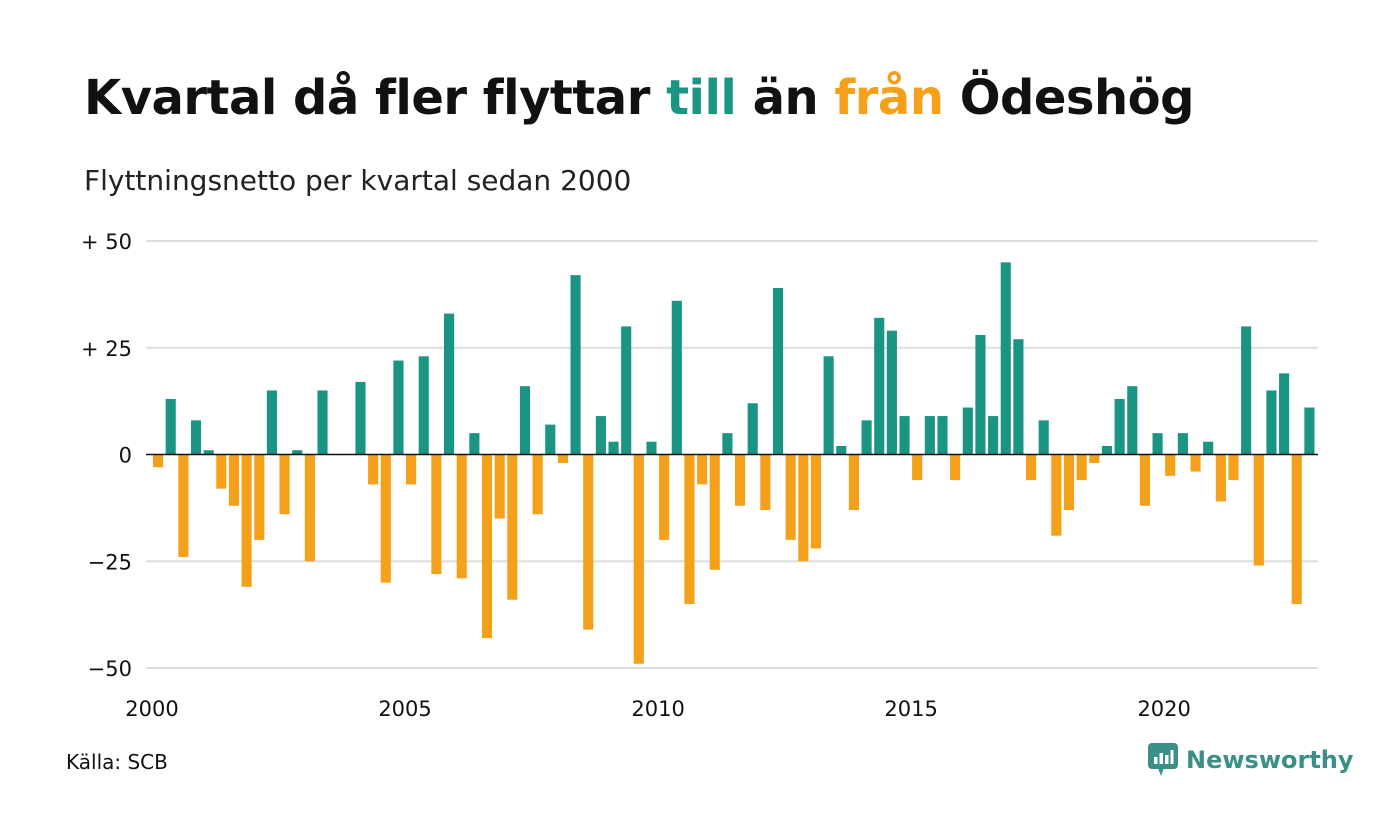 Image resolution: width=1400 pixels, height=840 pixels. Describe the element at coordinates (106, 349) in the screenshot. I see `y-tick-label: + 25` at that location.